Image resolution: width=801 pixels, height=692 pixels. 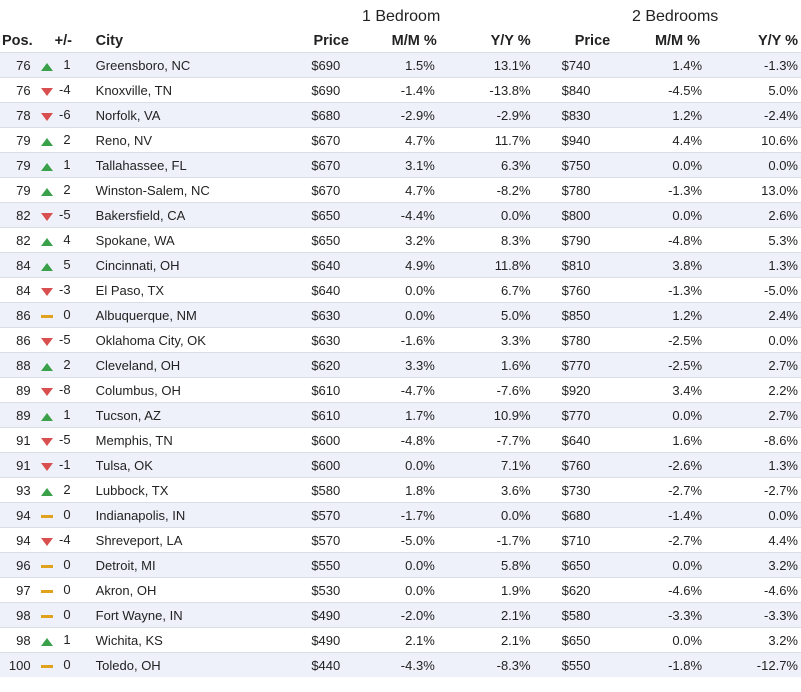 What do you see at coordinates (15, 365) in the screenshot?
I see `position-cell: 88` at bounding box center [15, 365].